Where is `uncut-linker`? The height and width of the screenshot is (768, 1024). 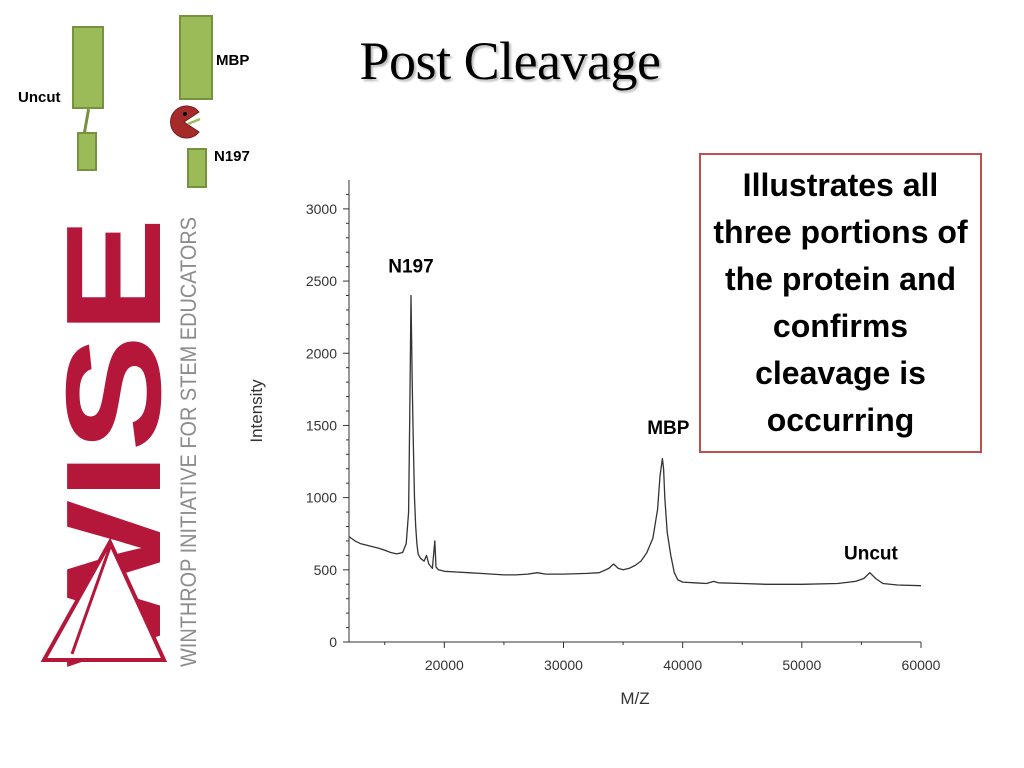
uncut-linker is located at coordinates (86, 121).